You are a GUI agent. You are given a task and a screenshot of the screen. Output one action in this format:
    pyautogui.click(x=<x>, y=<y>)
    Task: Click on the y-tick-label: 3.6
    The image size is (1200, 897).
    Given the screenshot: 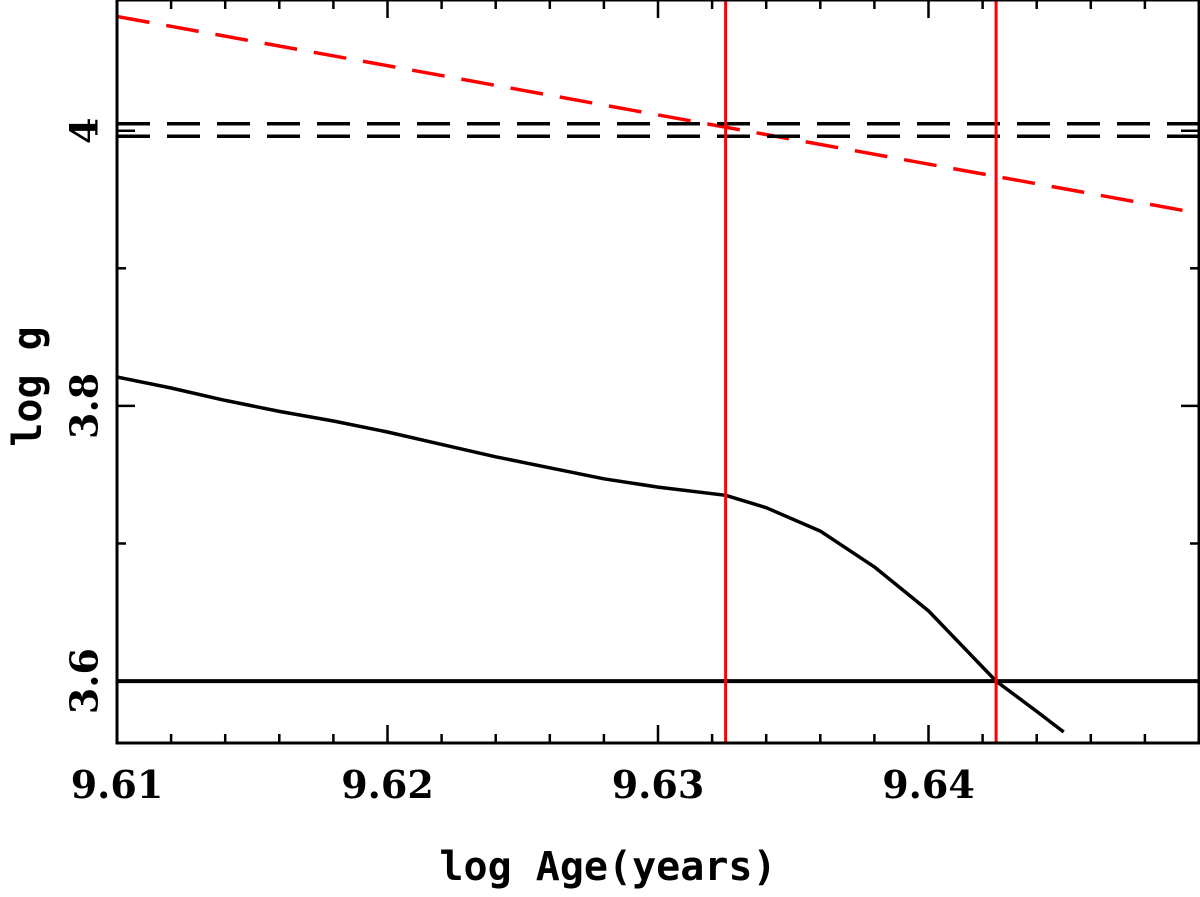 What is the action you would take?
    pyautogui.click(x=83, y=681)
    